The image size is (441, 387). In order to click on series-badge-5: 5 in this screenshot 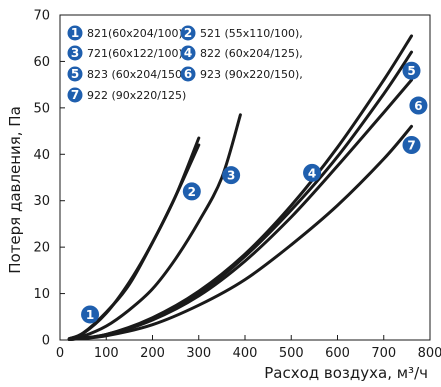, I will do `click(411, 70)`.